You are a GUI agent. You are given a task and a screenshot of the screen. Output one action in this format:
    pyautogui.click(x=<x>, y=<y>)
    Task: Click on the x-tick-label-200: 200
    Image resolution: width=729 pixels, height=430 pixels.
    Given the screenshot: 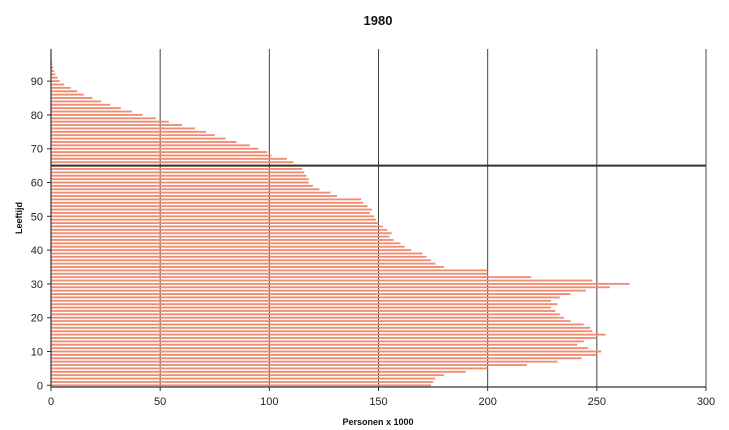 What is the action you would take?
    pyautogui.click(x=487, y=402)
    